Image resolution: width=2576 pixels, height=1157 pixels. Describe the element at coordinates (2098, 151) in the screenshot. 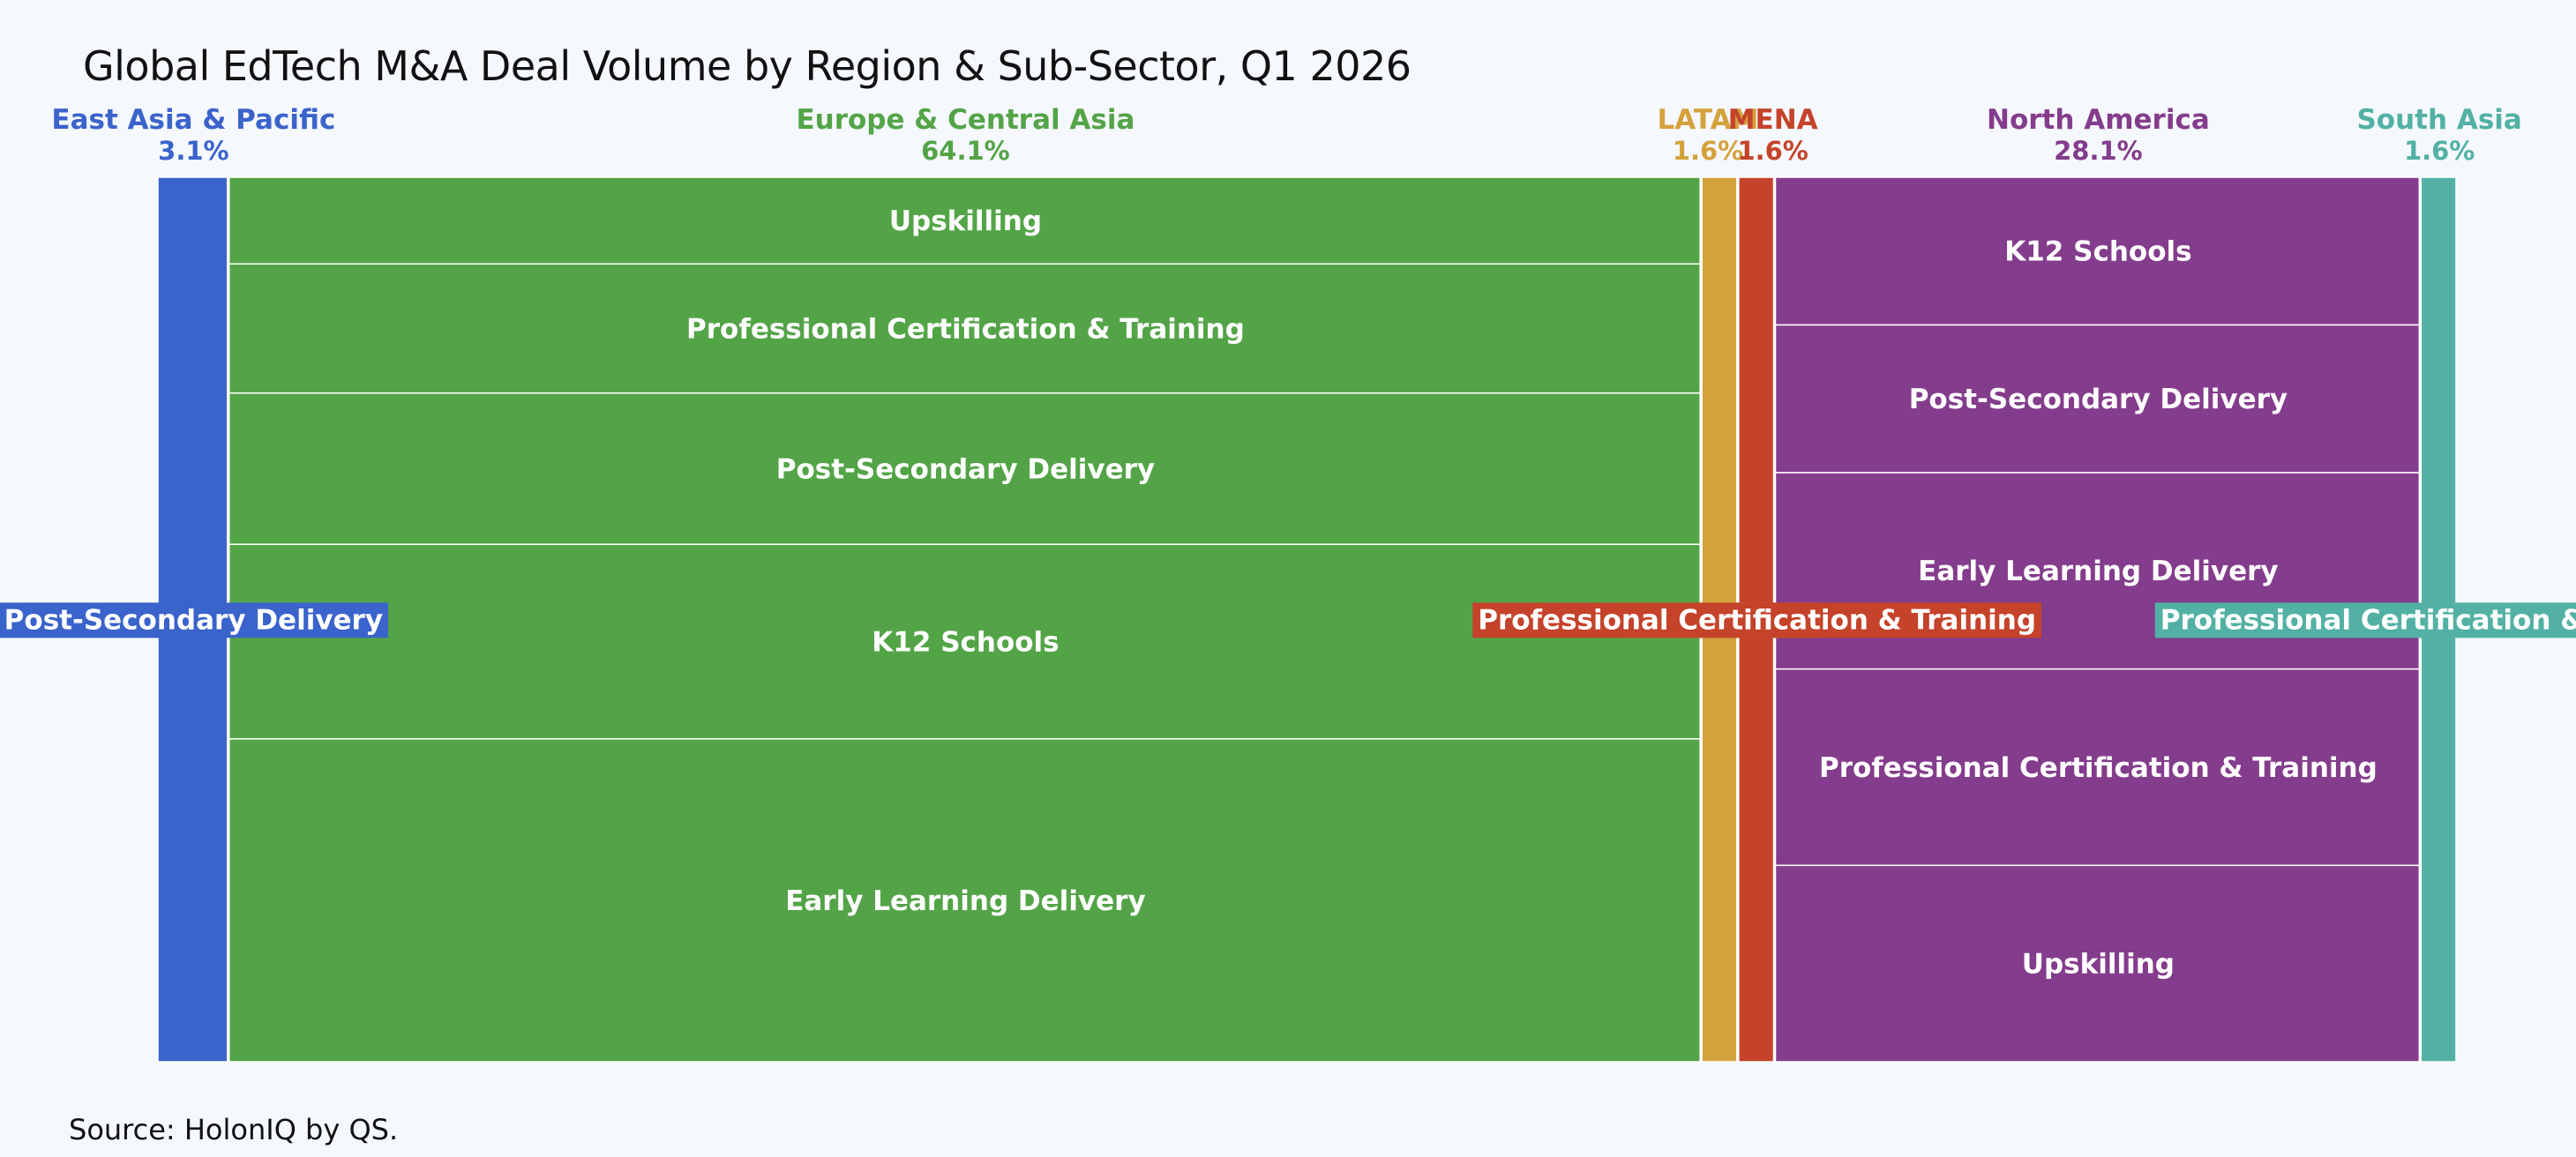

I see `region-share-north-america: 28.1%` at that location.